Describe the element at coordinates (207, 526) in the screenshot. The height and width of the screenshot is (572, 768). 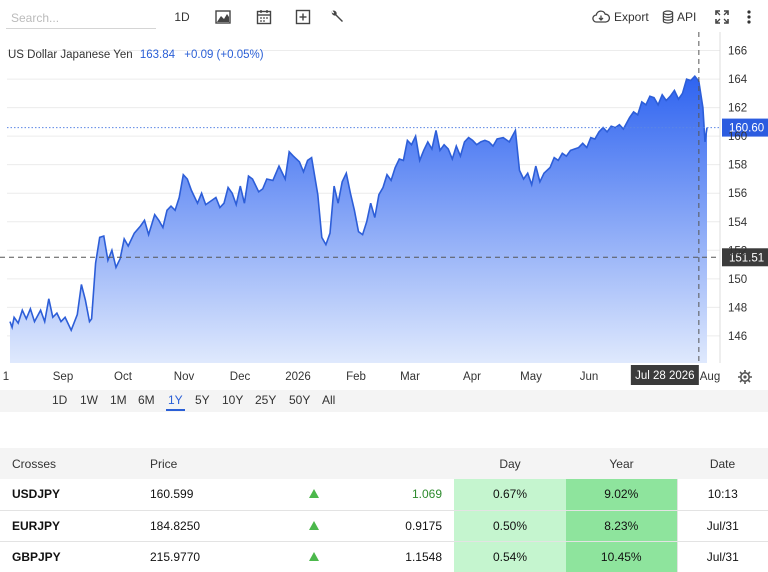
I see `price-cell: 184.8250` at that location.